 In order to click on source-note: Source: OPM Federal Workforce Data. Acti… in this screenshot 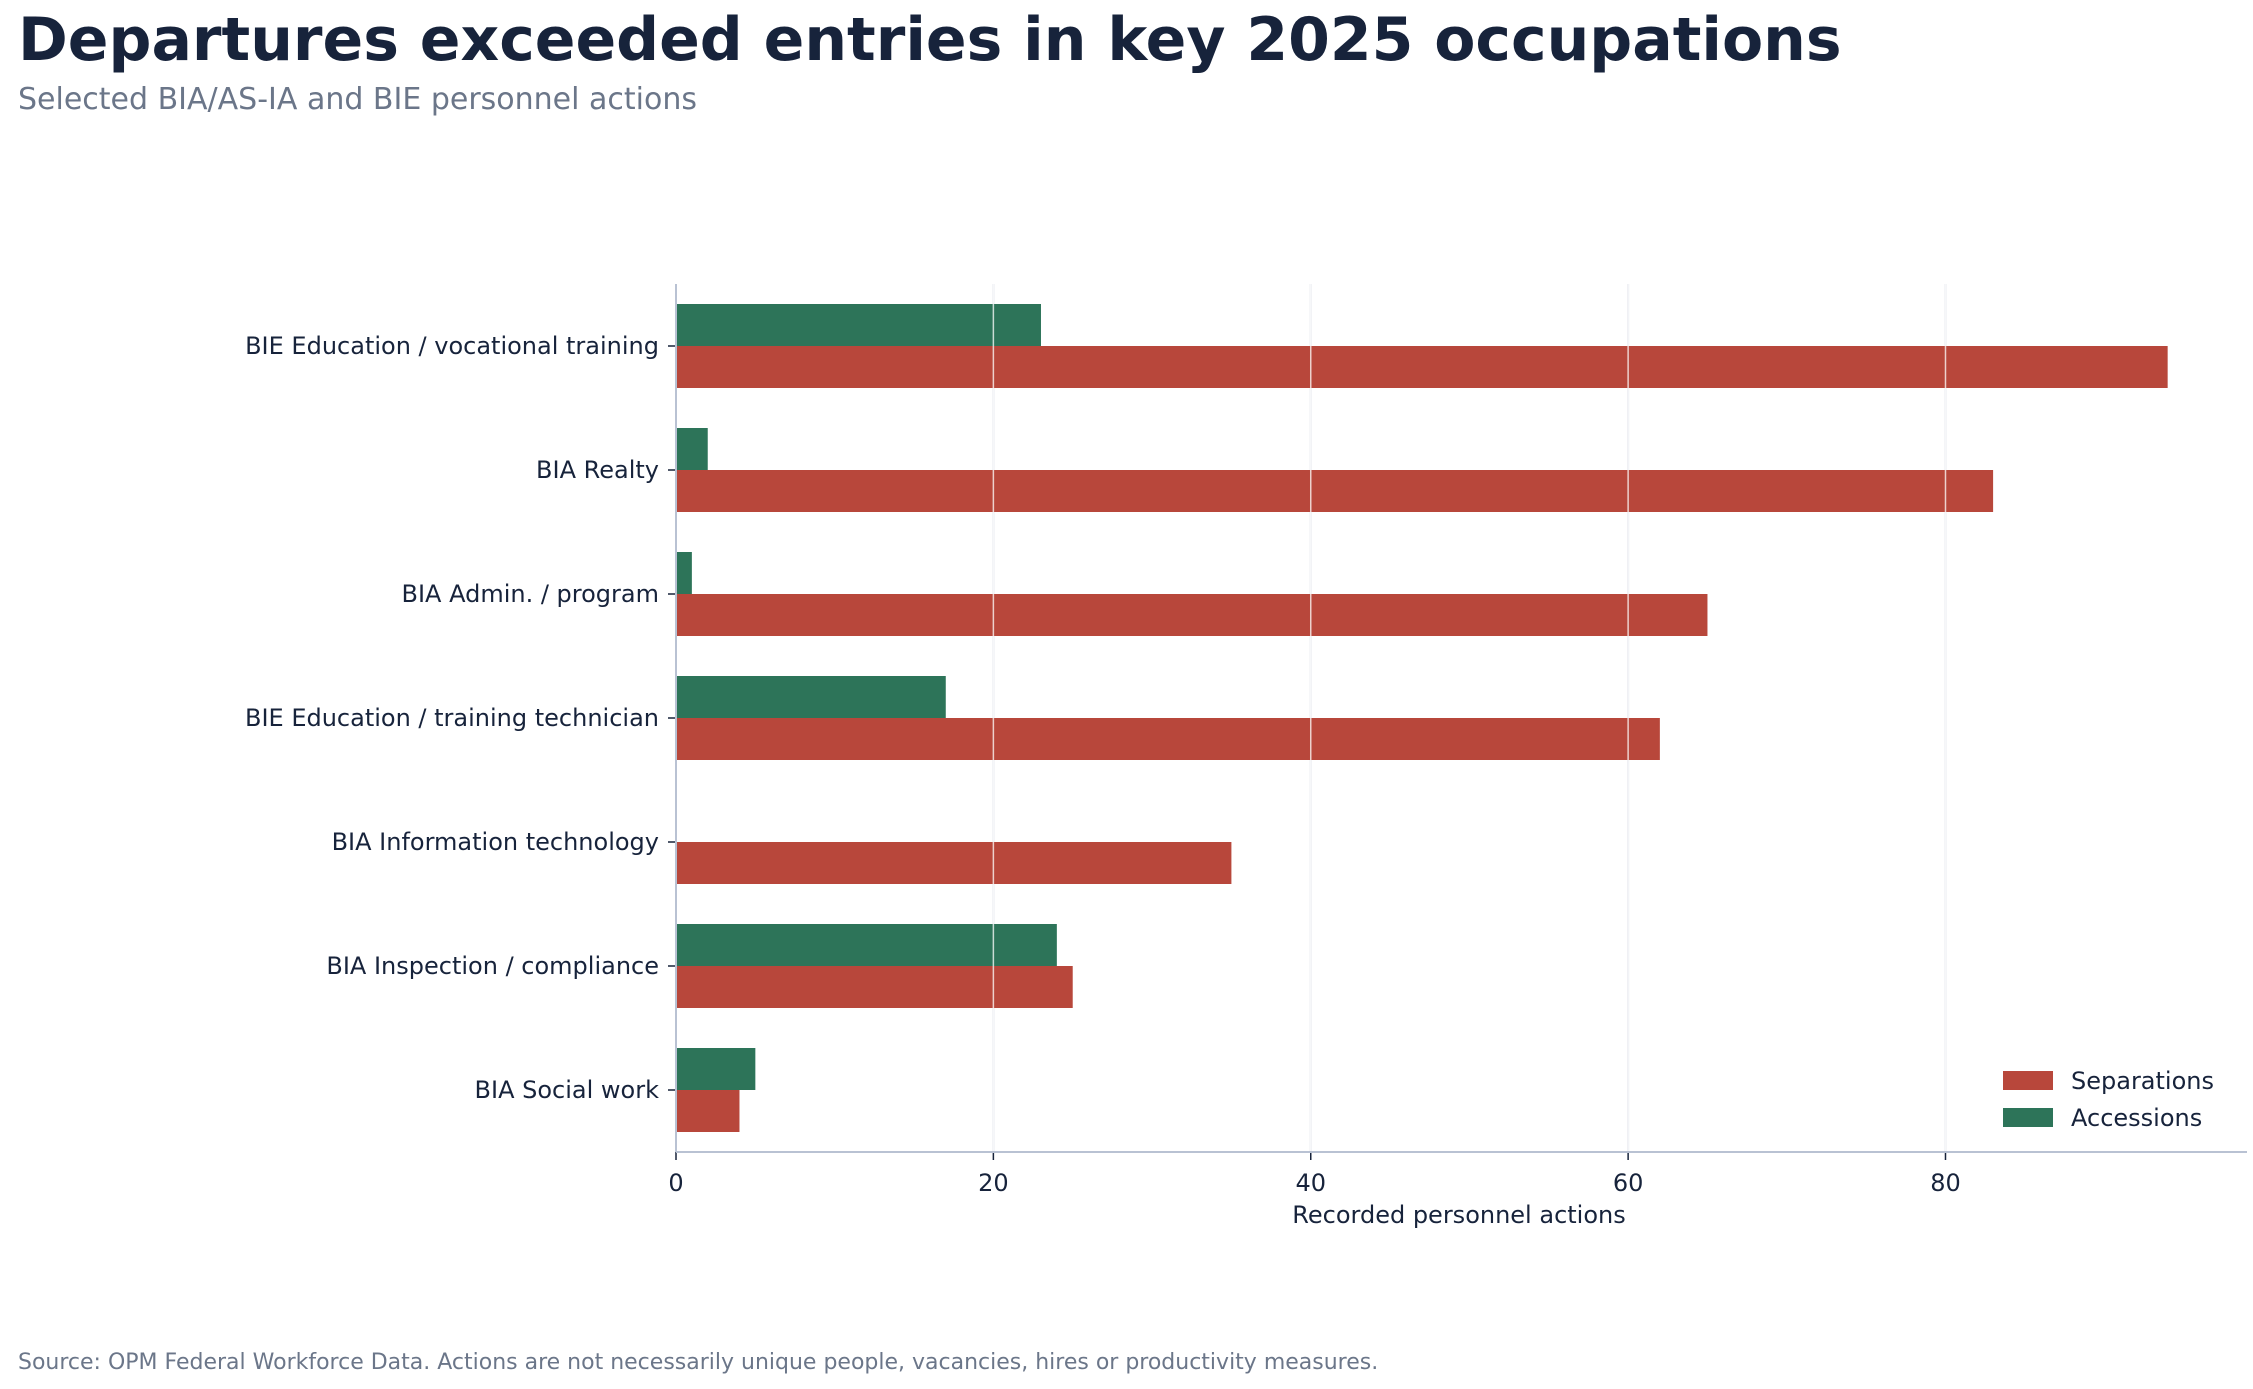, I will do `click(698, 1362)`.